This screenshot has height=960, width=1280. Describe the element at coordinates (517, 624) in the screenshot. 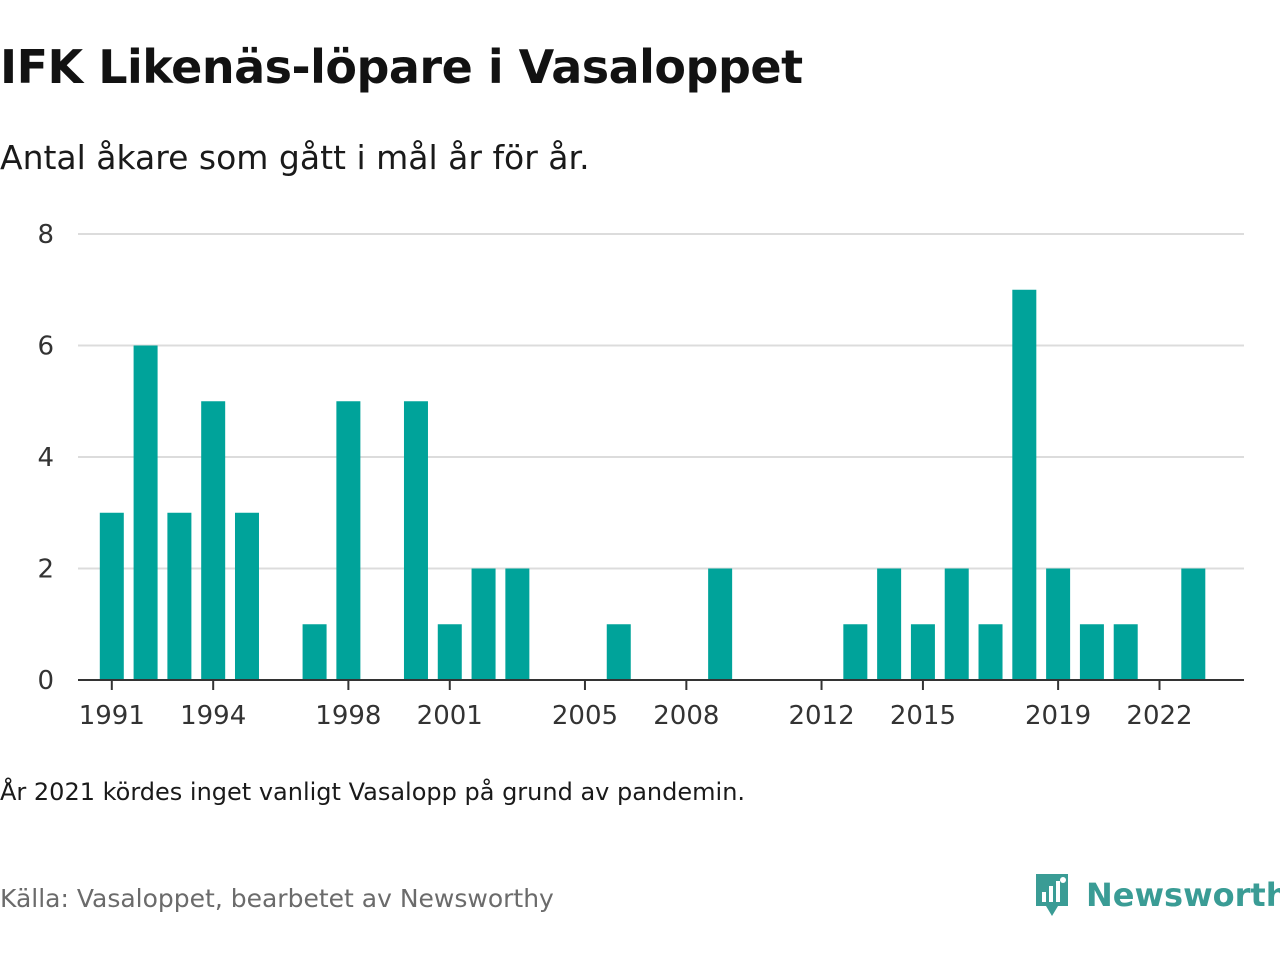

I see `bar-2003` at that location.